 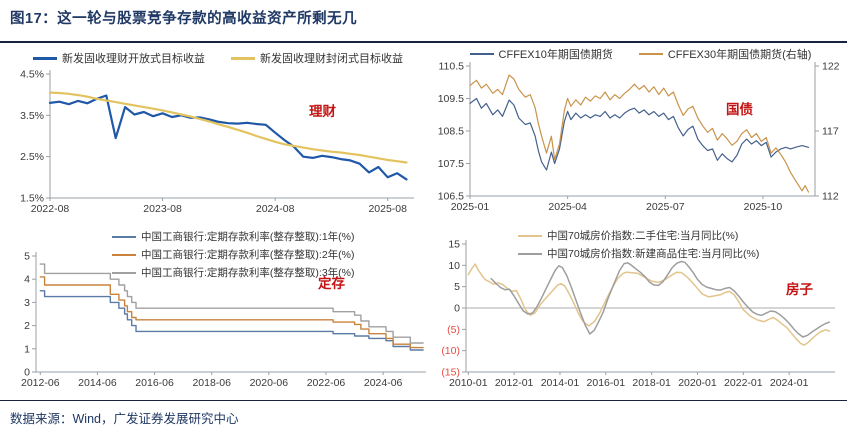 What do you see at coordinates (560, 383) in the screenshot?
I see `svg-text: 2014-01` at bounding box center [560, 383].